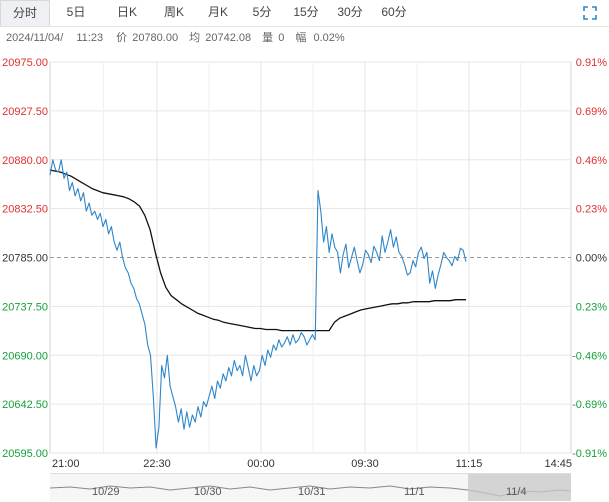  I want to click on tab-intraday: 分时, so click(25, 13).